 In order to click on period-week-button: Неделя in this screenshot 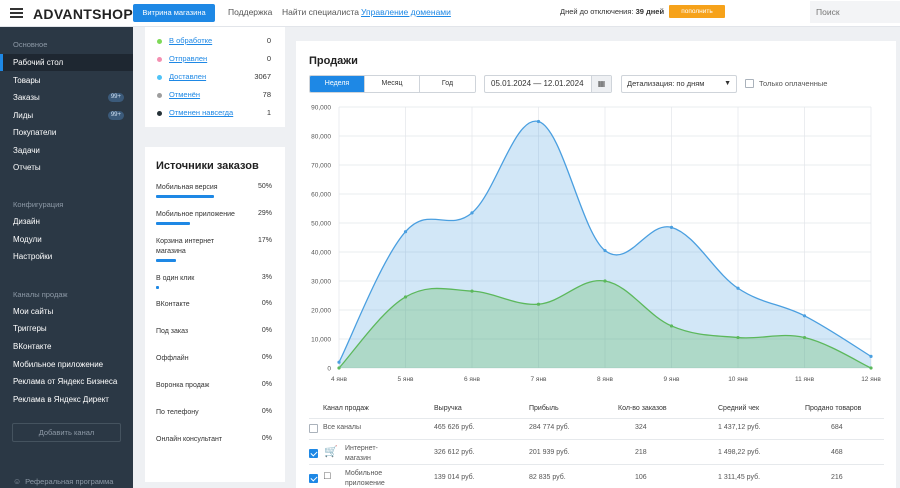, I will do `click(337, 84)`.